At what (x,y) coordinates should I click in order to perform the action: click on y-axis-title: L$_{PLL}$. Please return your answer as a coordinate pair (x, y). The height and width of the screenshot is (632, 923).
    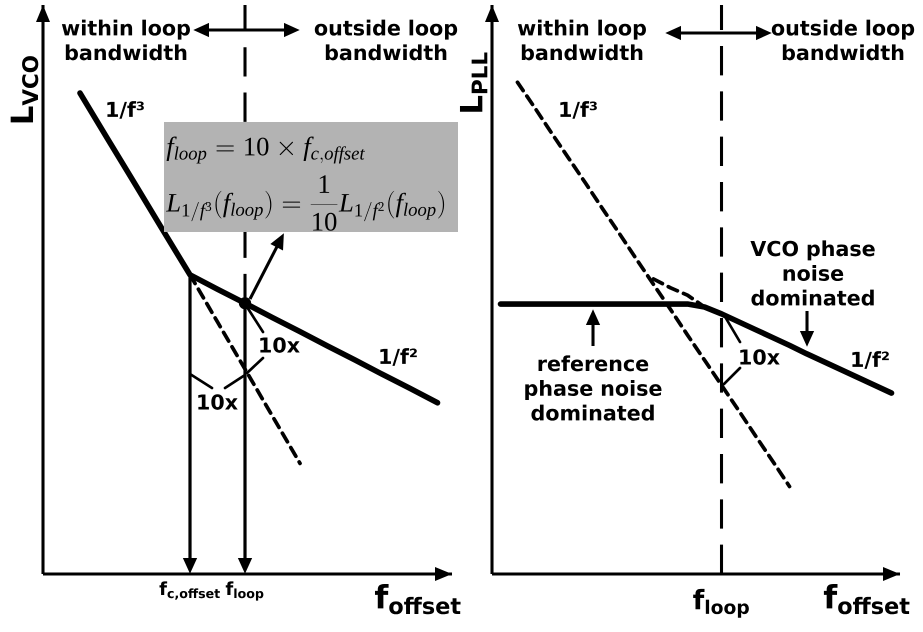
    Looking at the image, I should click on (474, 82).